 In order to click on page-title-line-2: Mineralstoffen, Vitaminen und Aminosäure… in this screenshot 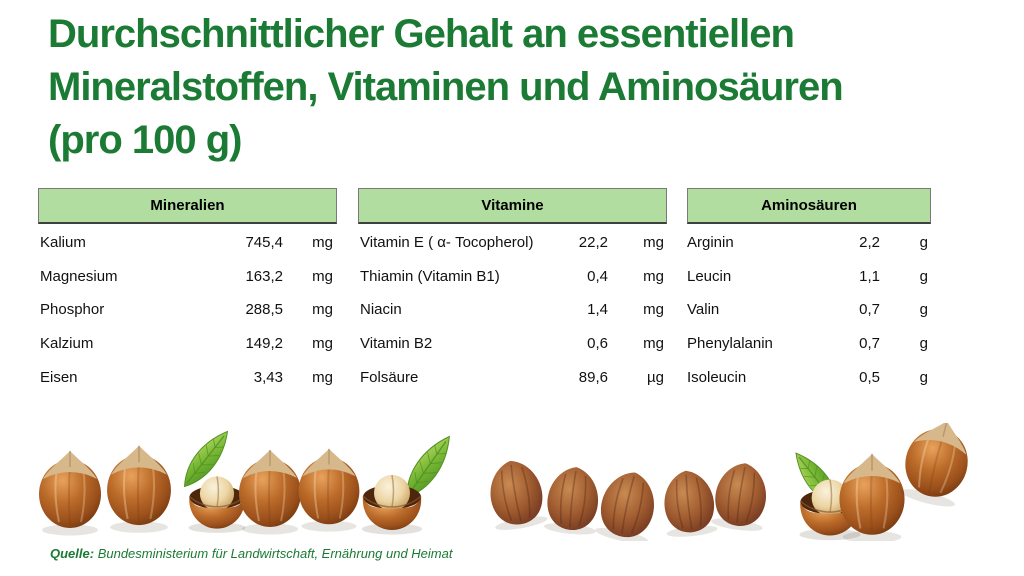, I will do `click(446, 87)`.